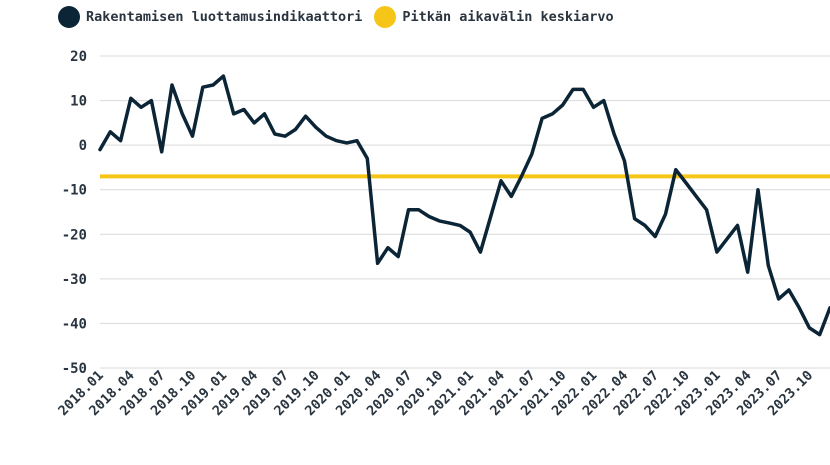  Describe the element at coordinates (78, 102) in the screenshot. I see `y-tick-label: 10` at that location.